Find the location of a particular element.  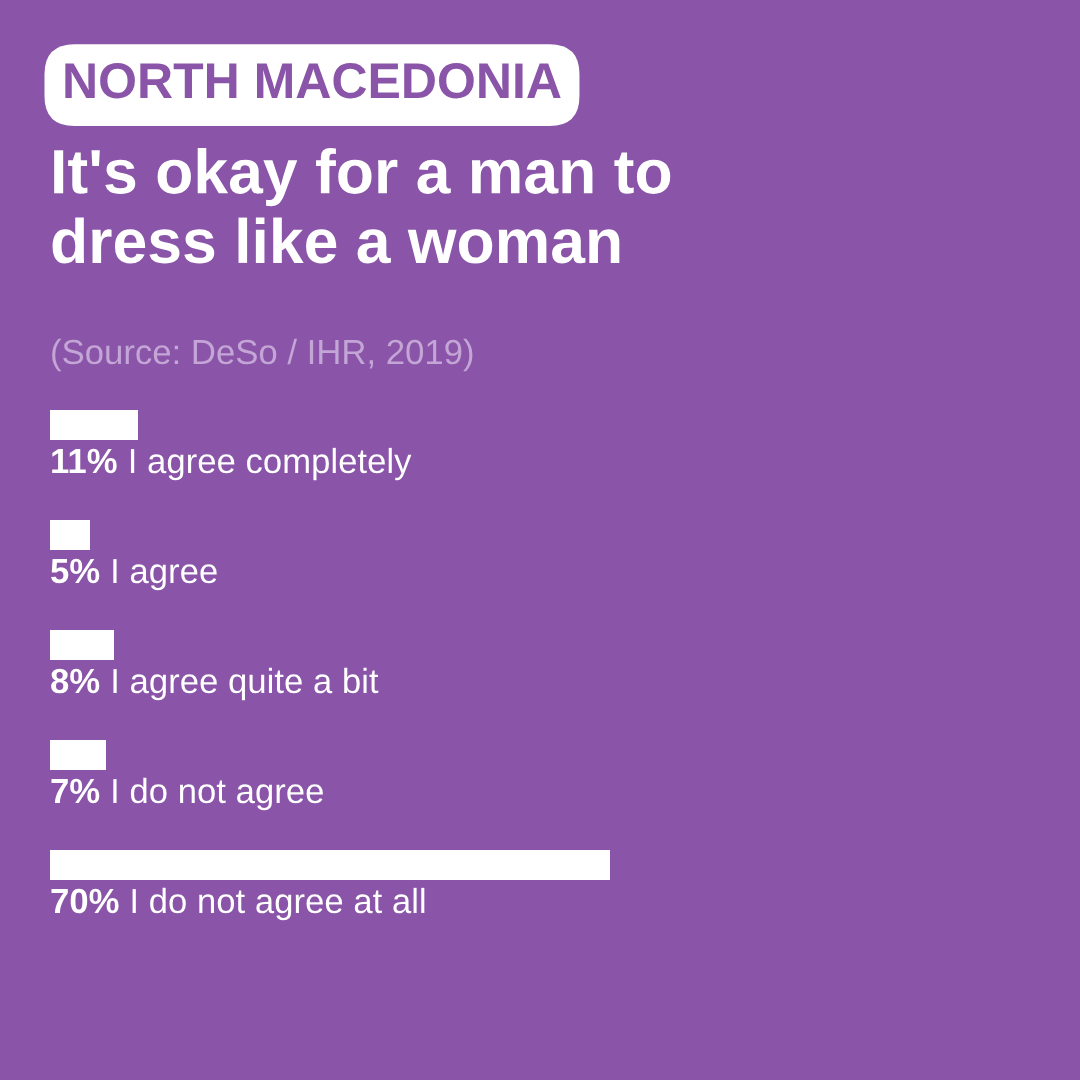

data-label: 70% is located at coordinates (85, 901).